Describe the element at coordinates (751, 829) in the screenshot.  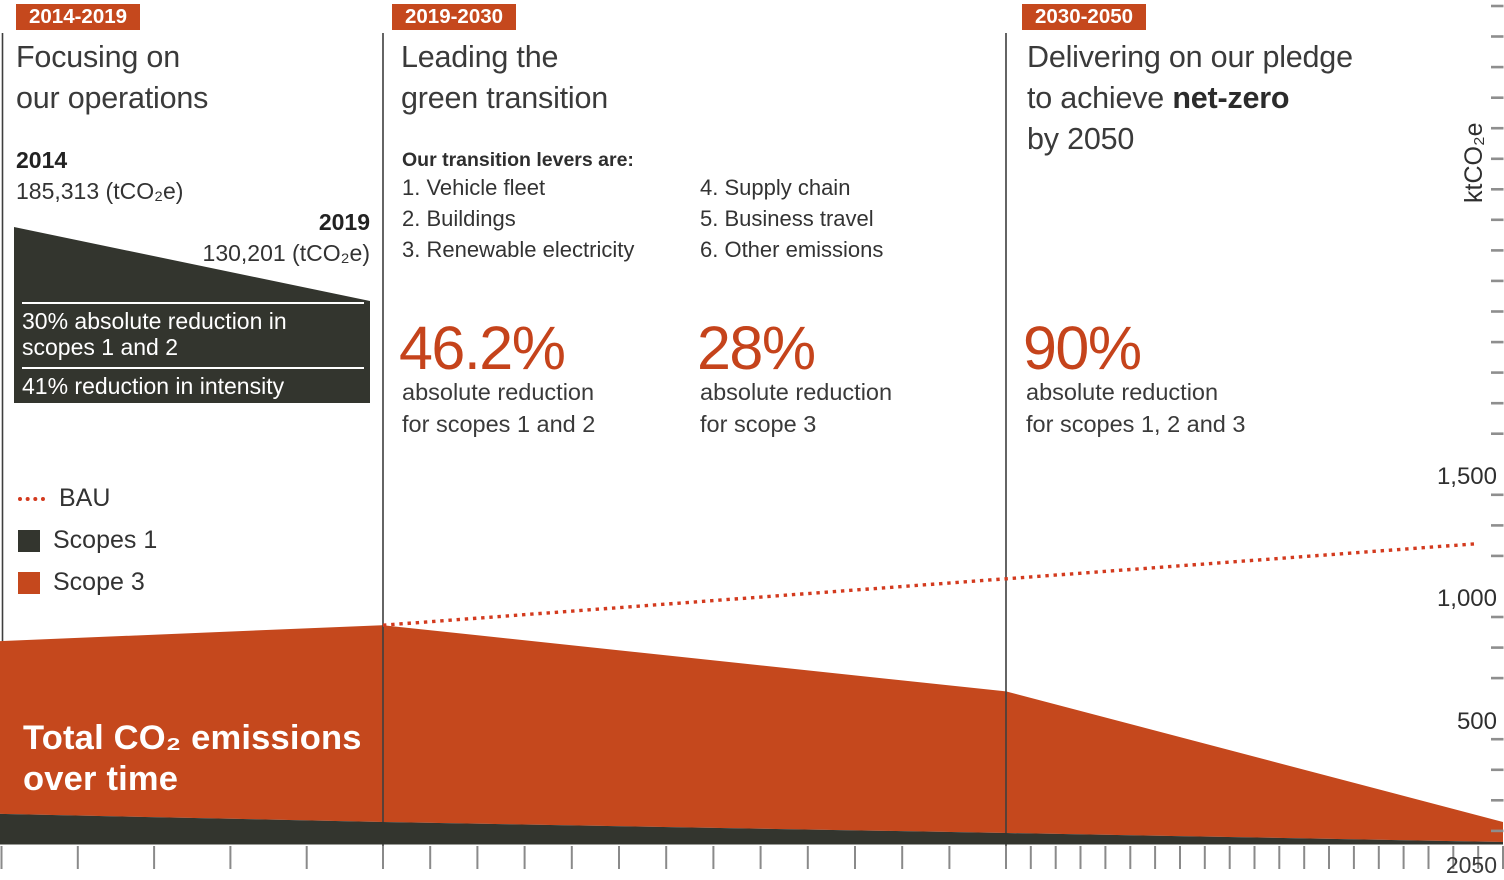
I see `scopes1-area` at that location.